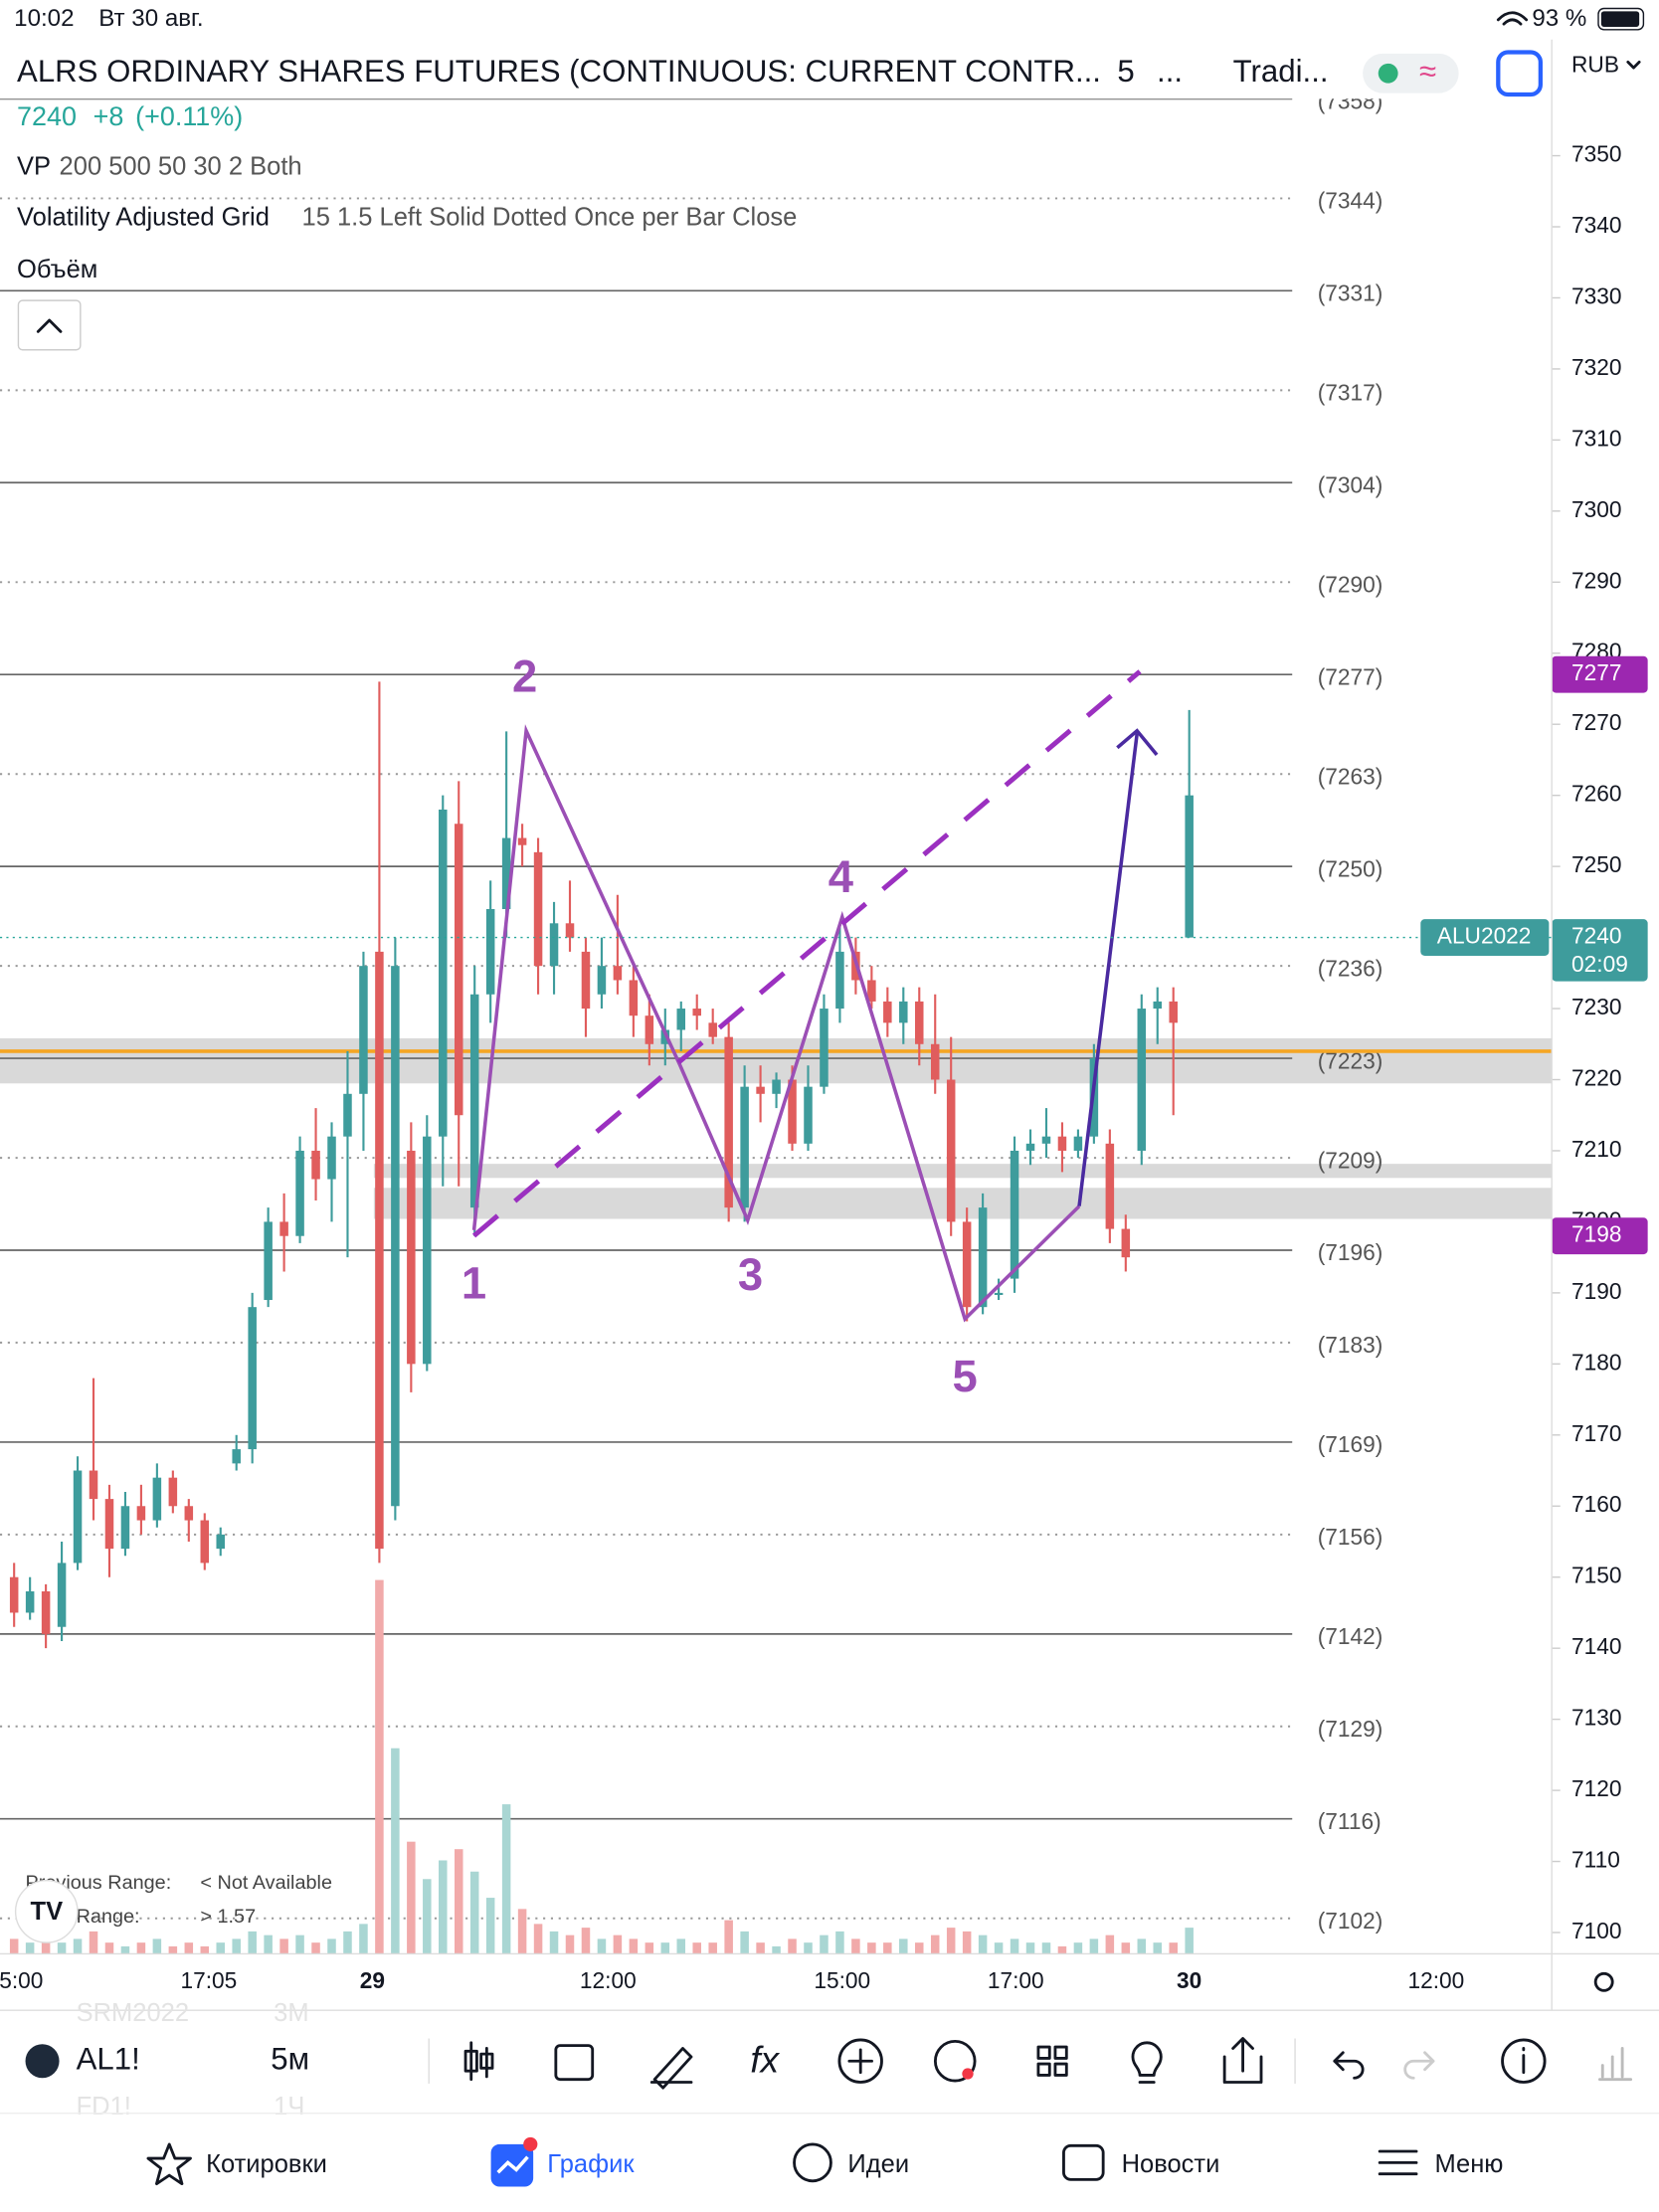 The width and height of the screenshot is (1659, 2212). Describe the element at coordinates (49, 325) in the screenshot. I see `collapse-button` at that location.